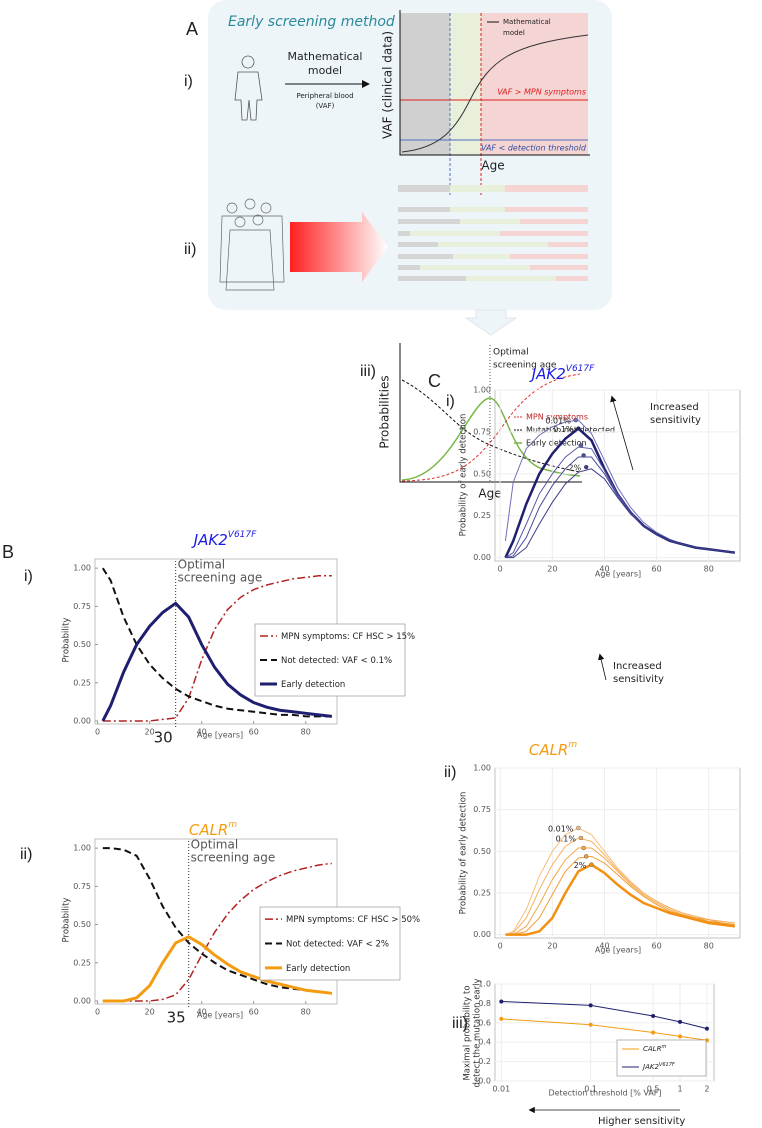 This screenshot has width=762, height=1128. Describe the element at coordinates (514, 33) in the screenshot. I see `legend-text: model` at that location.